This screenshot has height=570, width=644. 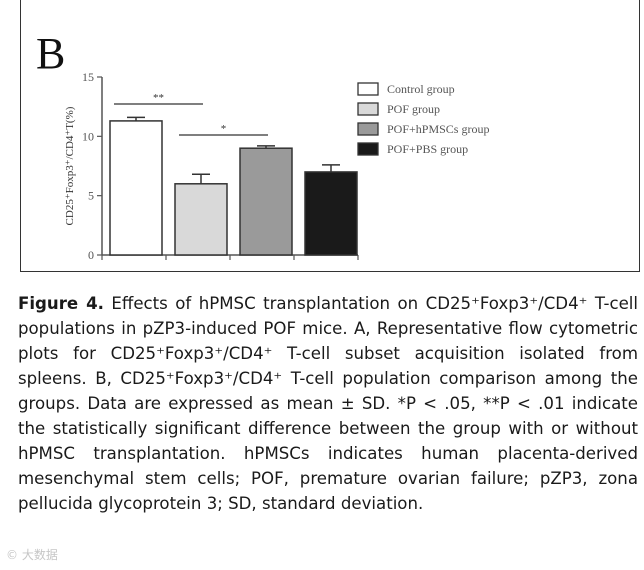 What do you see at coordinates (421, 89) in the screenshot?
I see `legend-label: Control group` at bounding box center [421, 89].